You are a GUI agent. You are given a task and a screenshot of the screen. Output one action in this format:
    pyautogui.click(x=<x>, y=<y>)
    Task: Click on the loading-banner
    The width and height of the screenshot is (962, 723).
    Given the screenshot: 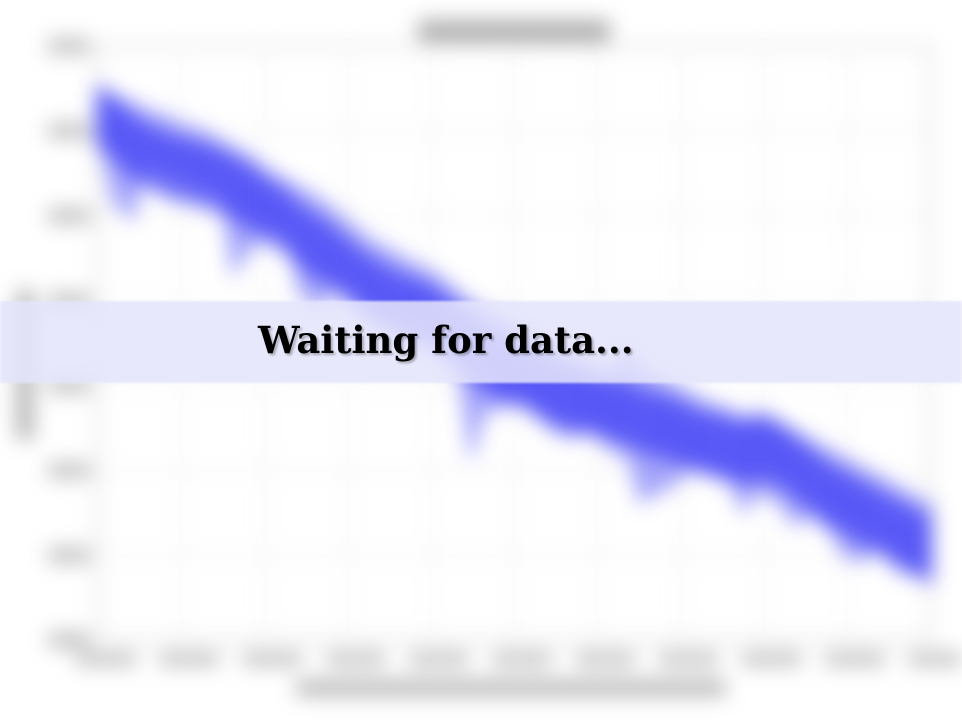 What is the action you would take?
    pyautogui.click(x=481, y=342)
    